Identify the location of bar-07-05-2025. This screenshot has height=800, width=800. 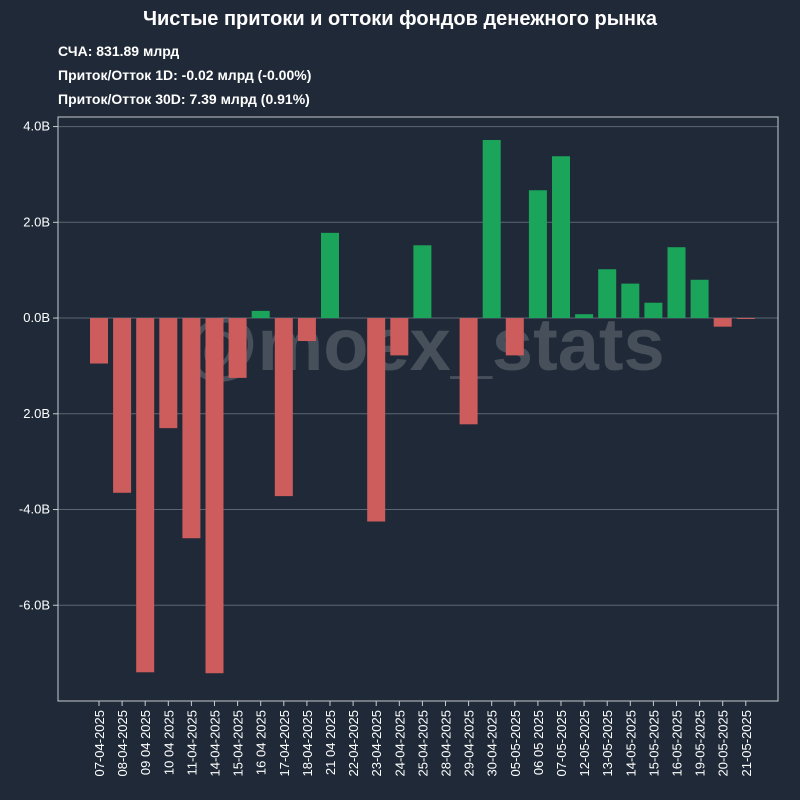
(561, 237).